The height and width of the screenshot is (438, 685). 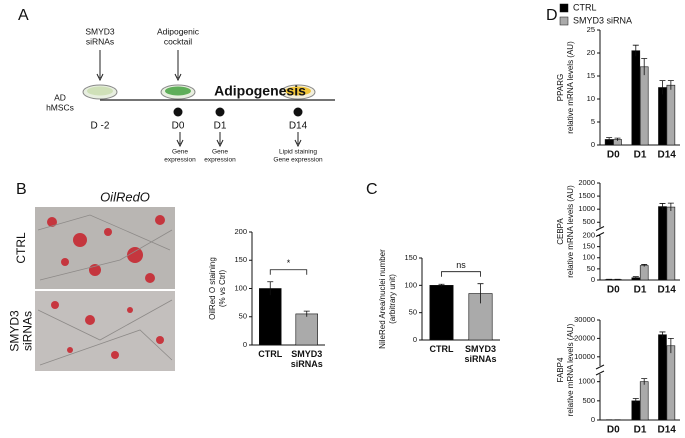 What do you see at coordinates (372, 189) in the screenshot?
I see `panel-letter: C` at bounding box center [372, 189].